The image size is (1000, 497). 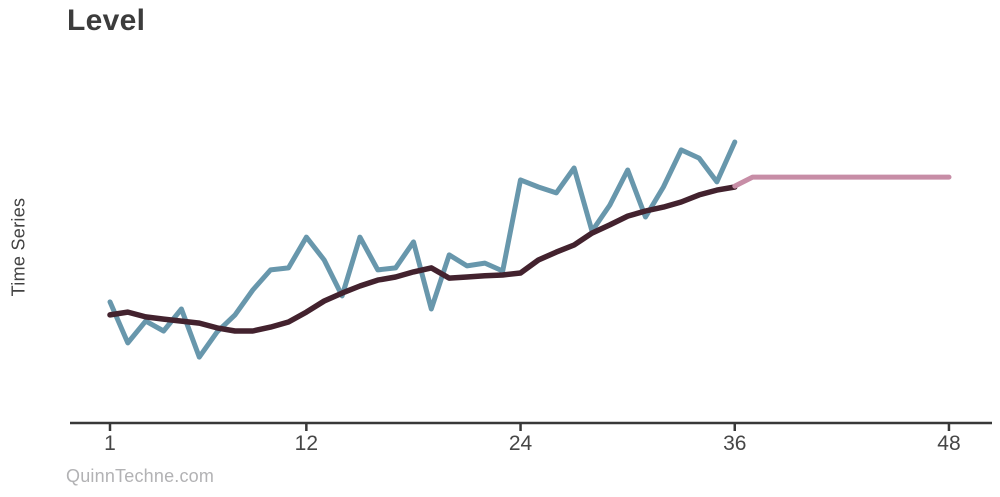 What do you see at coordinates (306, 443) in the screenshot?
I see `x-tick-label-12: 12` at bounding box center [306, 443].